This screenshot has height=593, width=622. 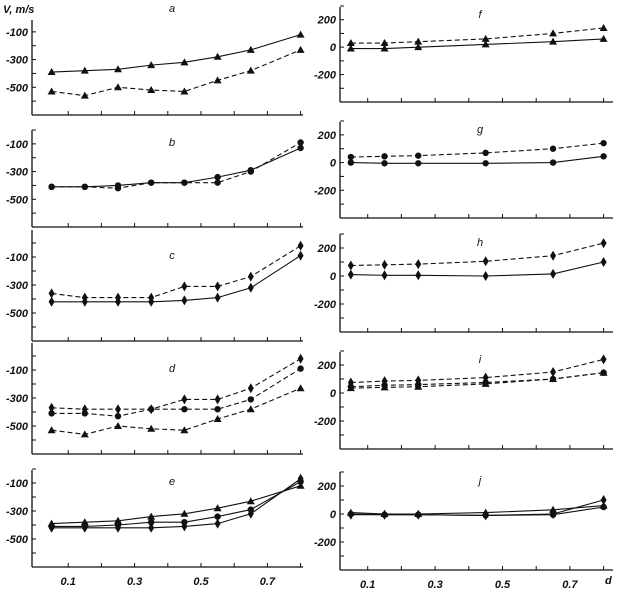 What do you see at coordinates (480, 130) in the screenshot?
I see `panel-label: g` at bounding box center [480, 130].